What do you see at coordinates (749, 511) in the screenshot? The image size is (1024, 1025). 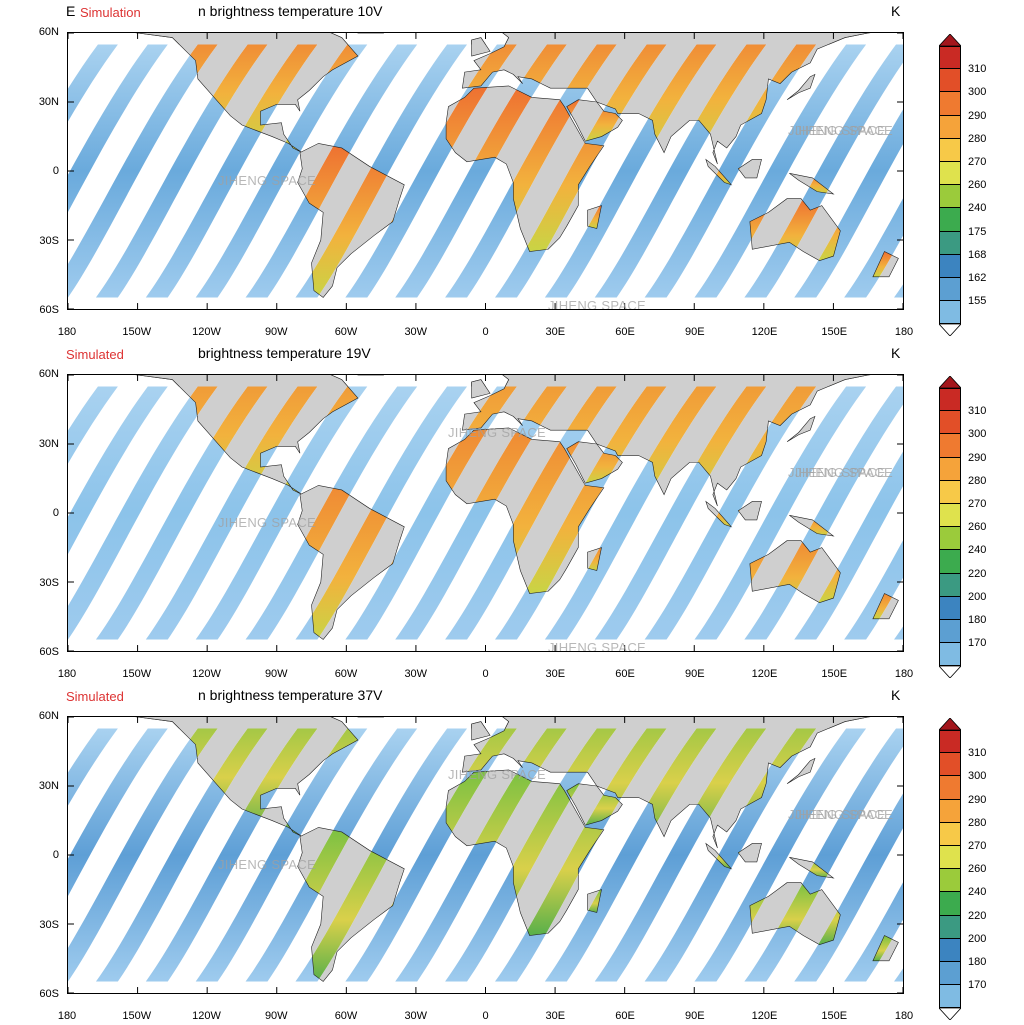 I see `borneo-nodata` at bounding box center [749, 511].